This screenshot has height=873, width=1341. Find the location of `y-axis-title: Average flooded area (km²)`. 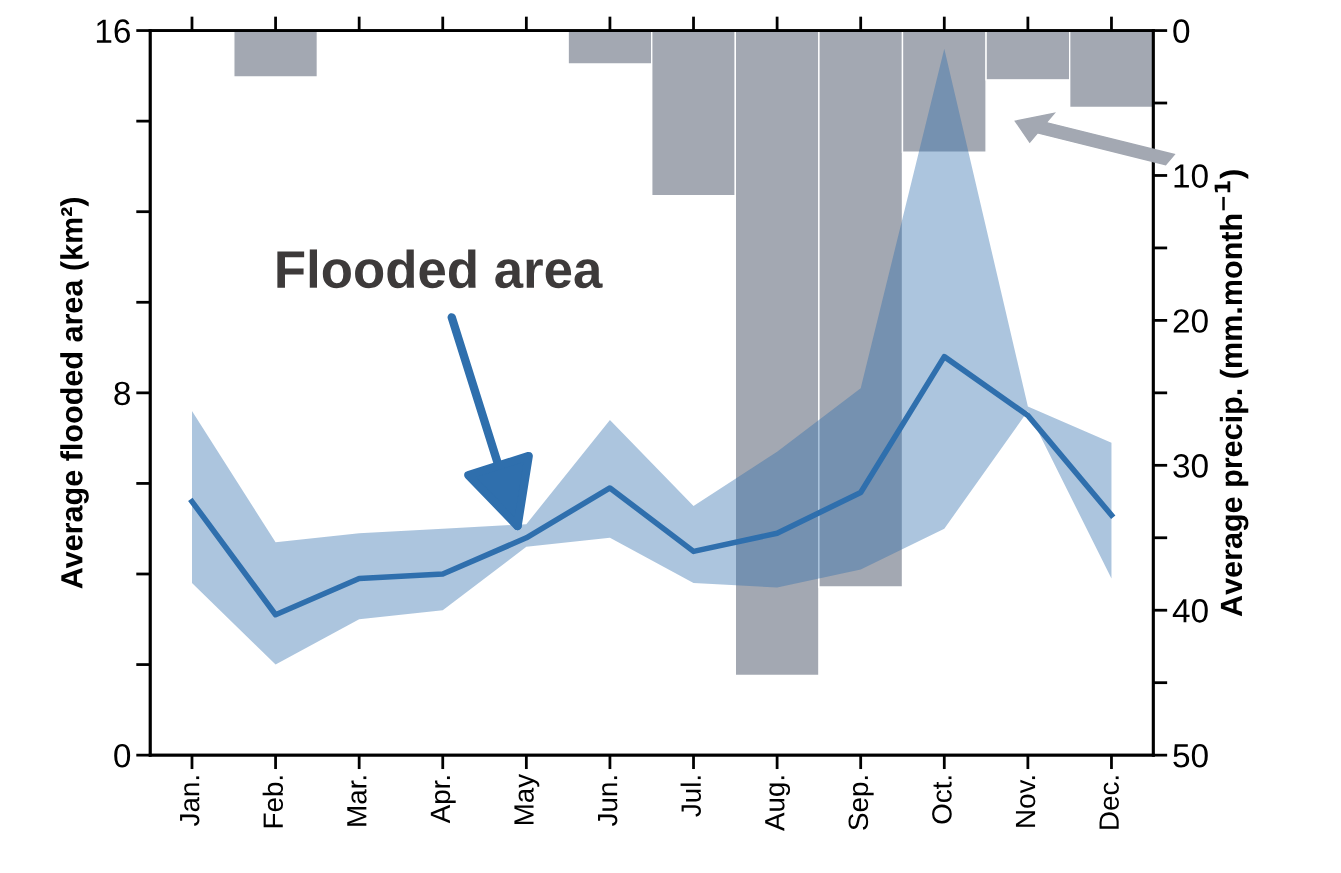

y-axis-title: Average flooded area (km²) is located at coordinates (74, 393).